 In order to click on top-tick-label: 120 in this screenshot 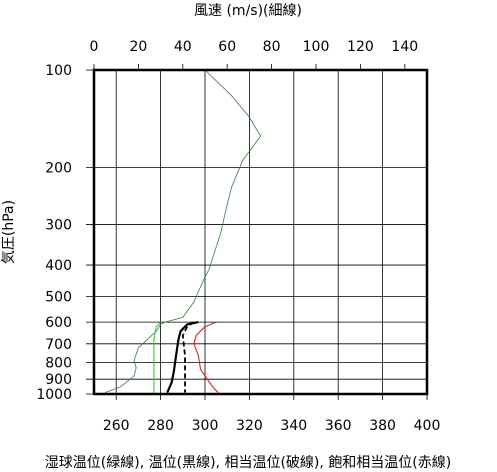, I will do `click(360, 47)`.